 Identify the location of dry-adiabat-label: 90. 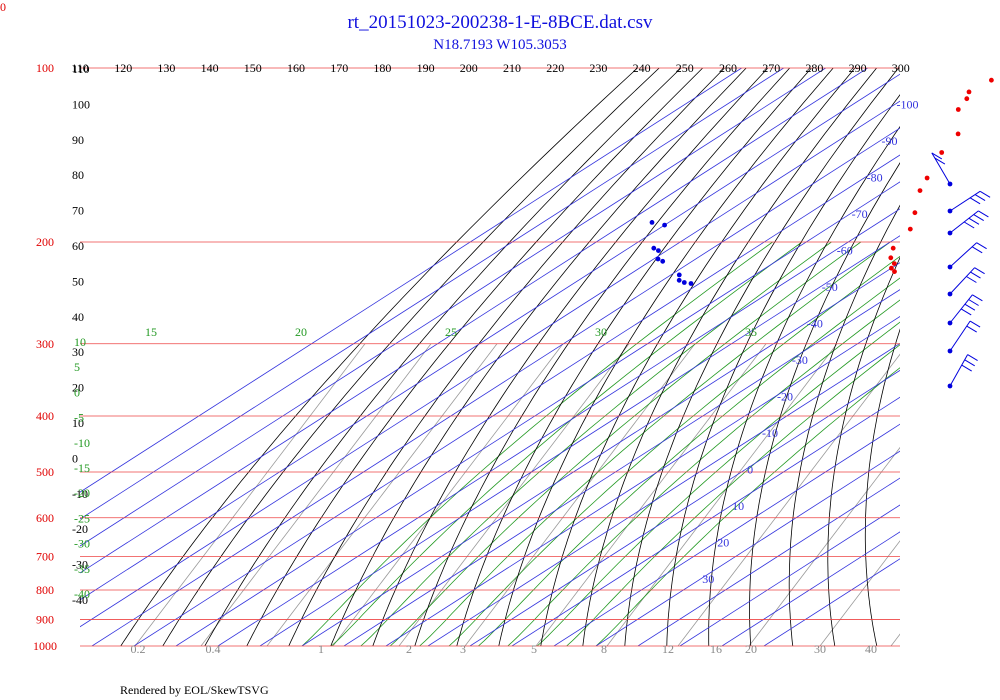
(78, 140).